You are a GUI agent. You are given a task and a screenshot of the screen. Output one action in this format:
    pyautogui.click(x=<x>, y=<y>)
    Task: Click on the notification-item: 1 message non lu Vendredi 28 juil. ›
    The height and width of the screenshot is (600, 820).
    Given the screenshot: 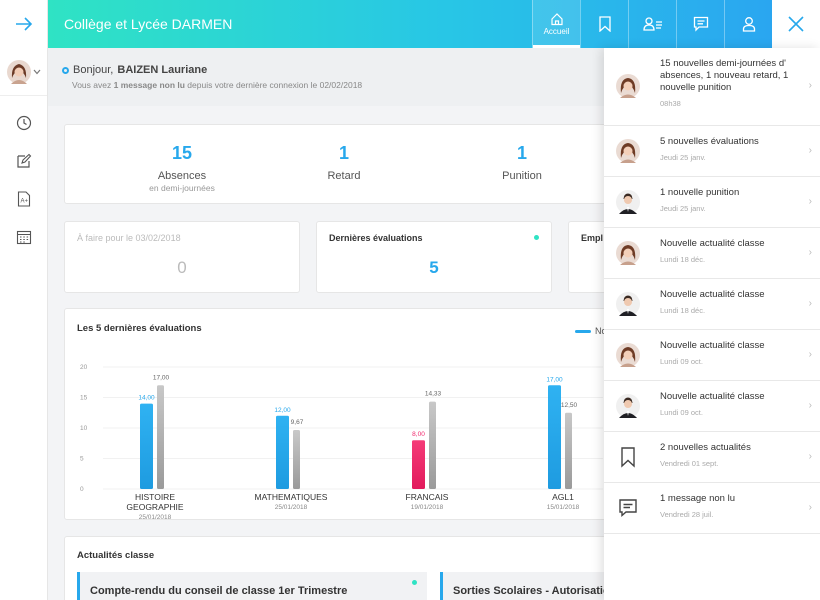 What is the action you would take?
    pyautogui.click(x=712, y=508)
    